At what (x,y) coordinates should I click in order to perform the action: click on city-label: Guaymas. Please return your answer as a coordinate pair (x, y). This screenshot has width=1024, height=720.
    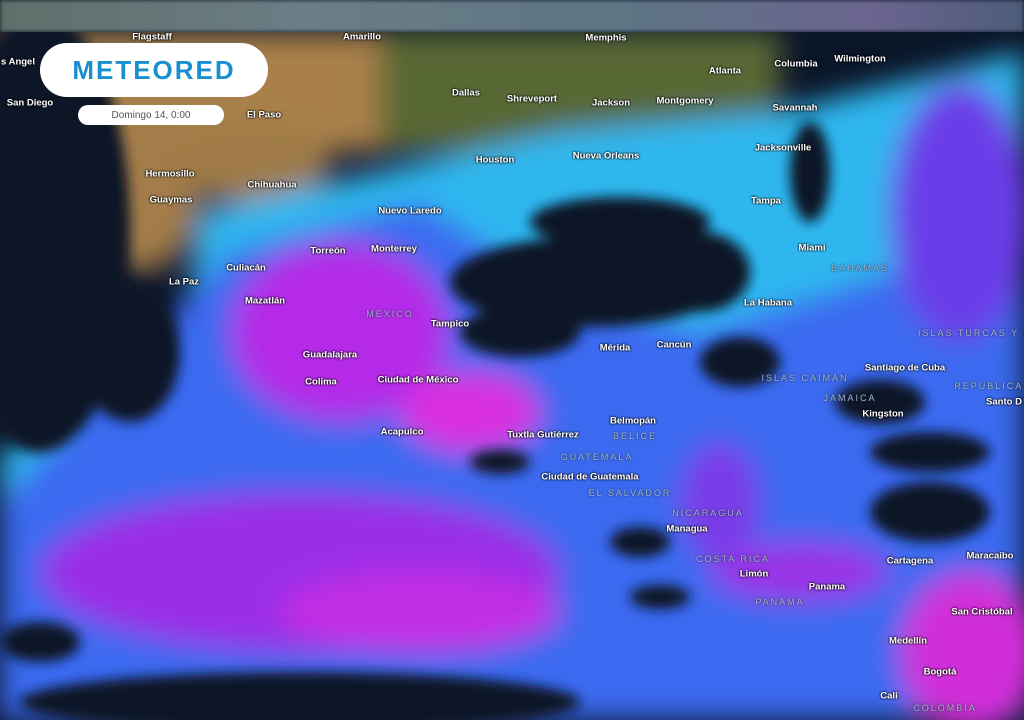
    Looking at the image, I should click on (171, 200).